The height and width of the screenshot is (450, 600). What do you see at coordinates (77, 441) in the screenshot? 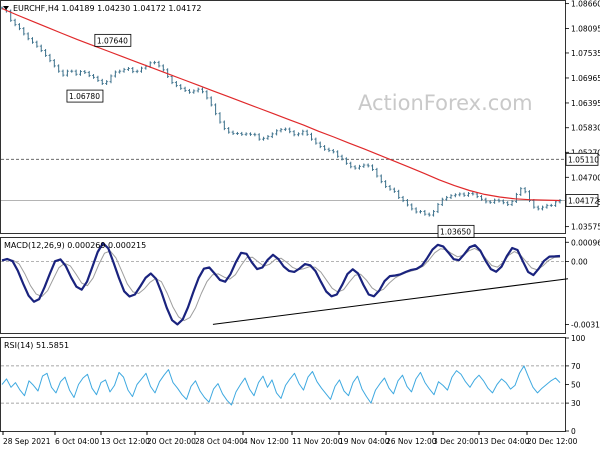
I see `x-tick-label: 6 Oct 04:00` at bounding box center [77, 441].